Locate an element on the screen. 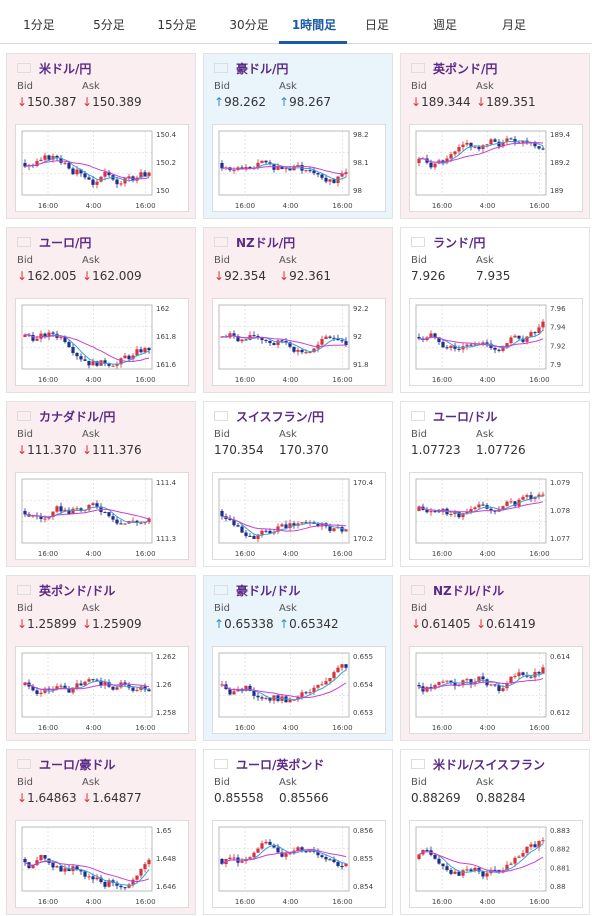 This screenshot has height=916, width=592. tab-7: 月足 is located at coordinates (513, 25).